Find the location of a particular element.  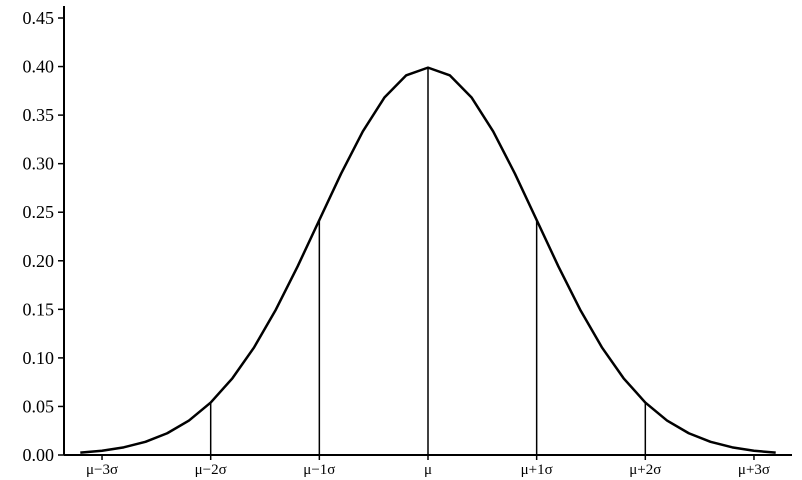

y-tick-label: 0.10 is located at coordinates (39, 358).